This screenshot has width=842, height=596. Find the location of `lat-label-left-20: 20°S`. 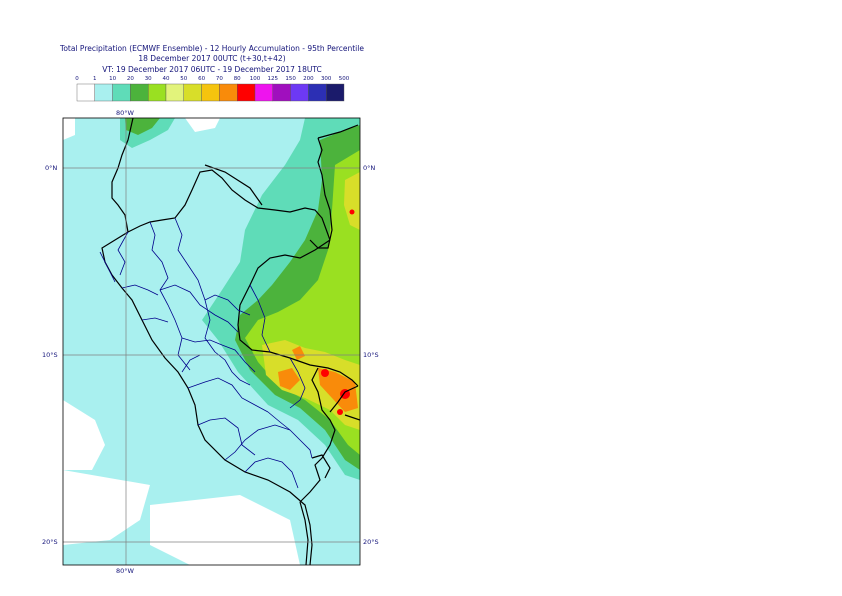

lat-label-left-20: 20°S is located at coordinates (50, 542).